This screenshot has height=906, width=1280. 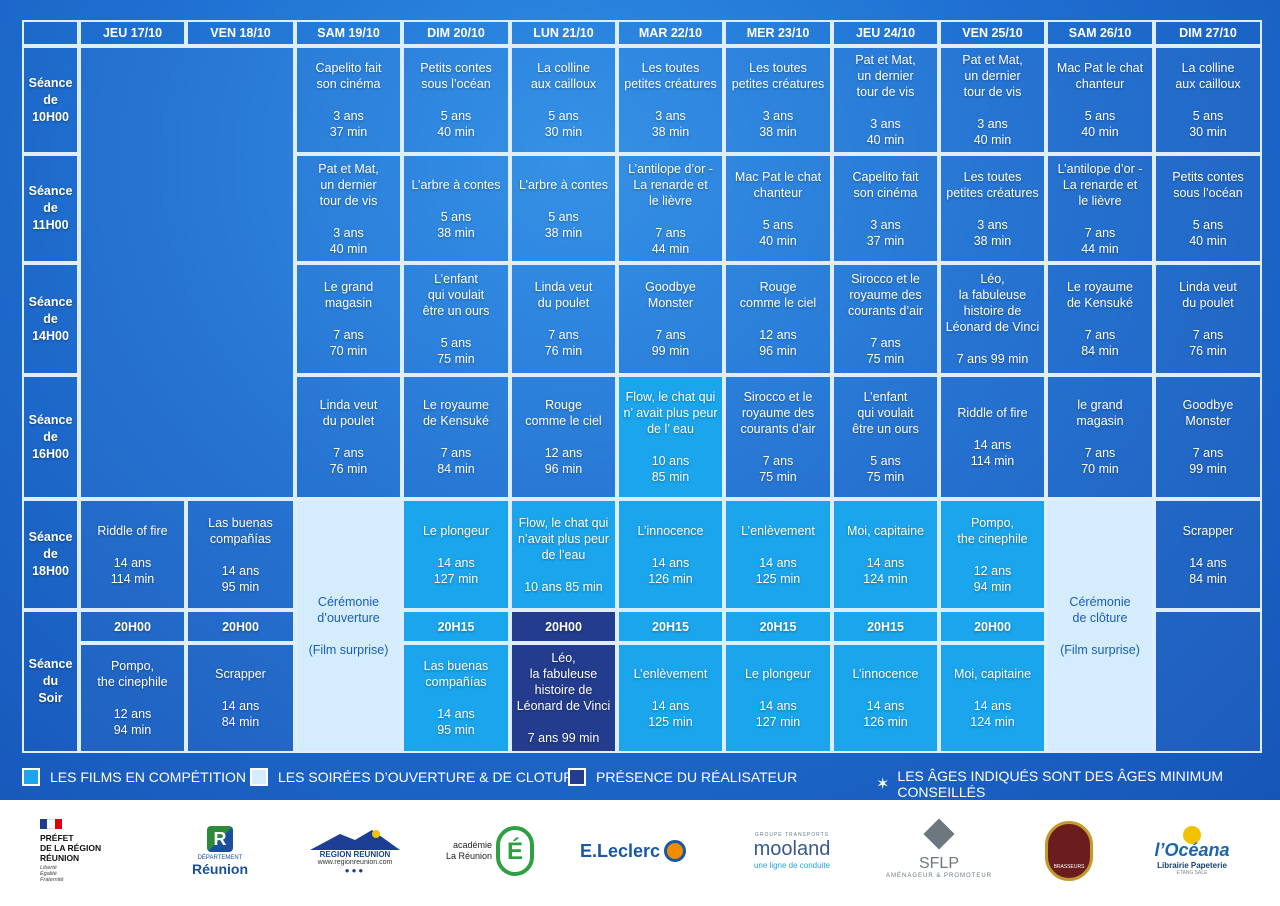 What do you see at coordinates (187, 272) in the screenshot?
I see `empty-block` at bounding box center [187, 272].